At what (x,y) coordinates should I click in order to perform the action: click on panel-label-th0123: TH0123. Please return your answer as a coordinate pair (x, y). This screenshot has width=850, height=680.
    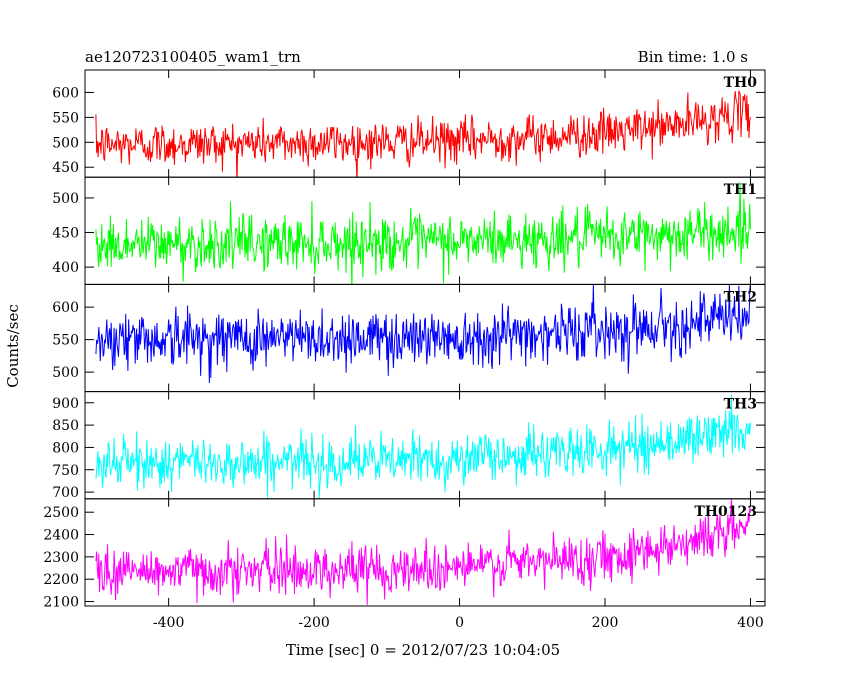
    Looking at the image, I should click on (725, 512).